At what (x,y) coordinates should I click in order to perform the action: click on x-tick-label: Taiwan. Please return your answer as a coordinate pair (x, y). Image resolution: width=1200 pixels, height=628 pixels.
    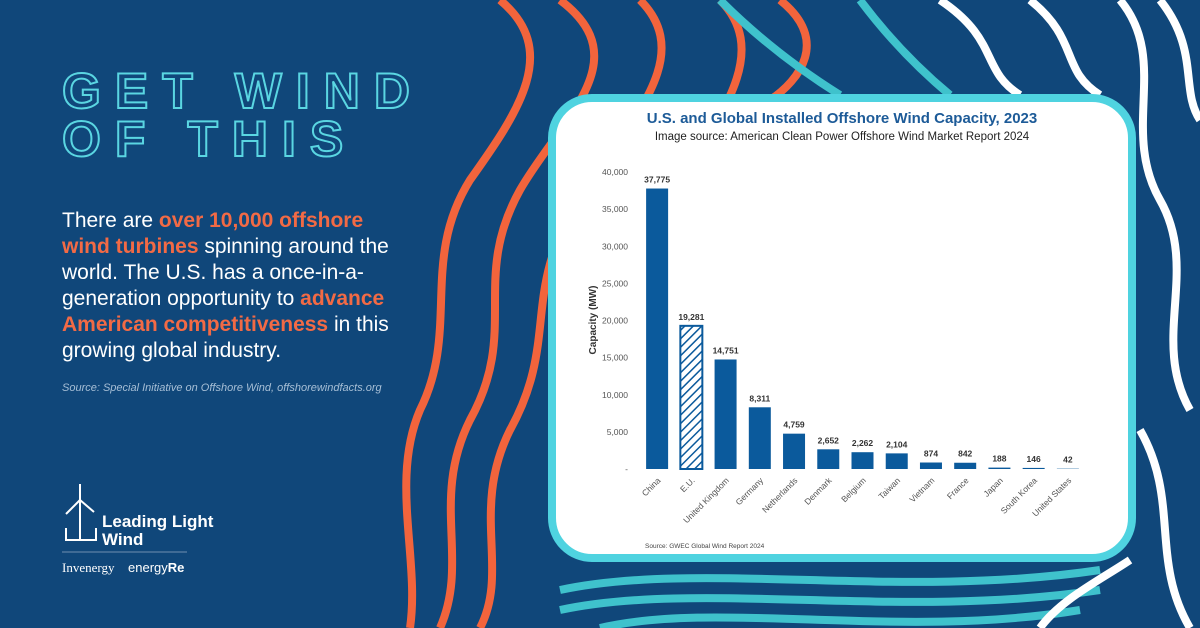
    Looking at the image, I should click on (889, 488).